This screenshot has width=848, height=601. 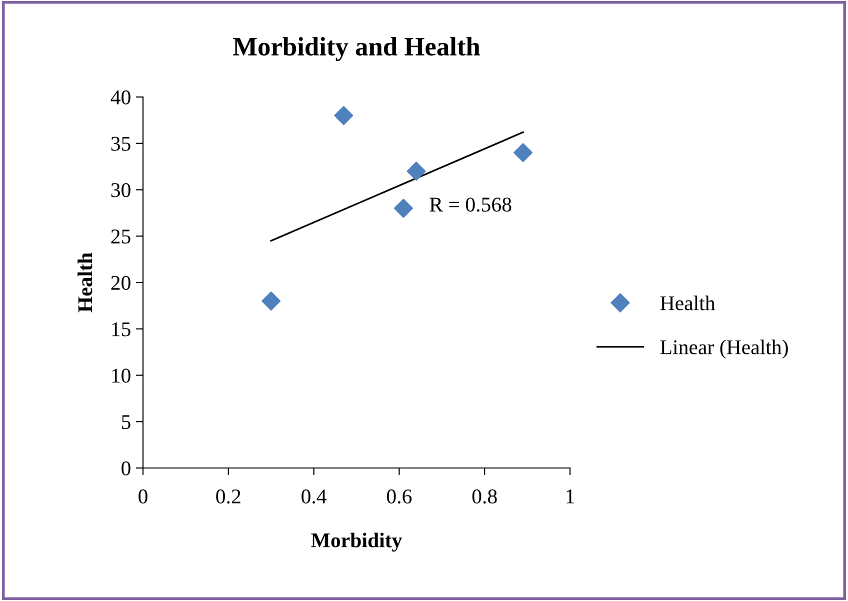 What do you see at coordinates (484, 496) in the screenshot?
I see `x-tick-label: 0.8` at bounding box center [484, 496].